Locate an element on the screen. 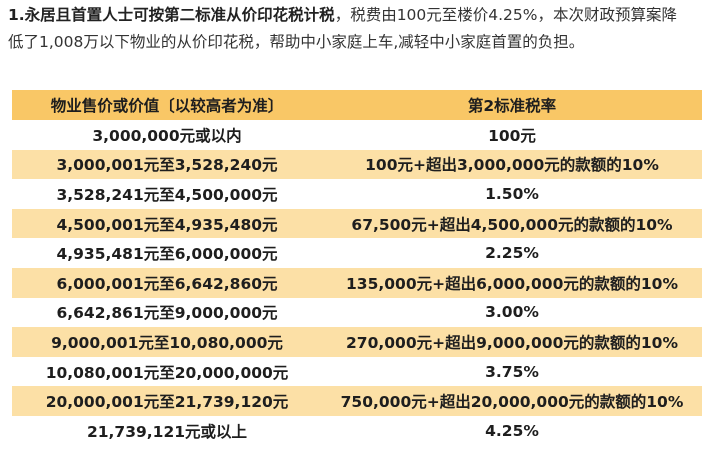 The height and width of the screenshot is (467, 719). intro-line1-rest: ，税费由100元至楼价4.25%，本次财政预算案降 is located at coordinates (506, 15).